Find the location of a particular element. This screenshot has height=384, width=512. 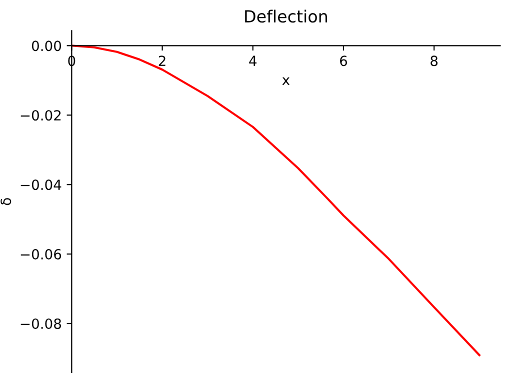

y-tick-label: 0.00 is located at coordinates (47, 46).